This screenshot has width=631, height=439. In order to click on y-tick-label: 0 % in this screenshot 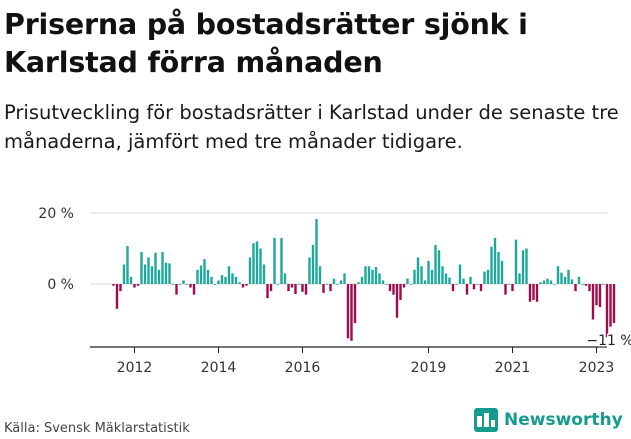, I will do `click(60, 285)`.